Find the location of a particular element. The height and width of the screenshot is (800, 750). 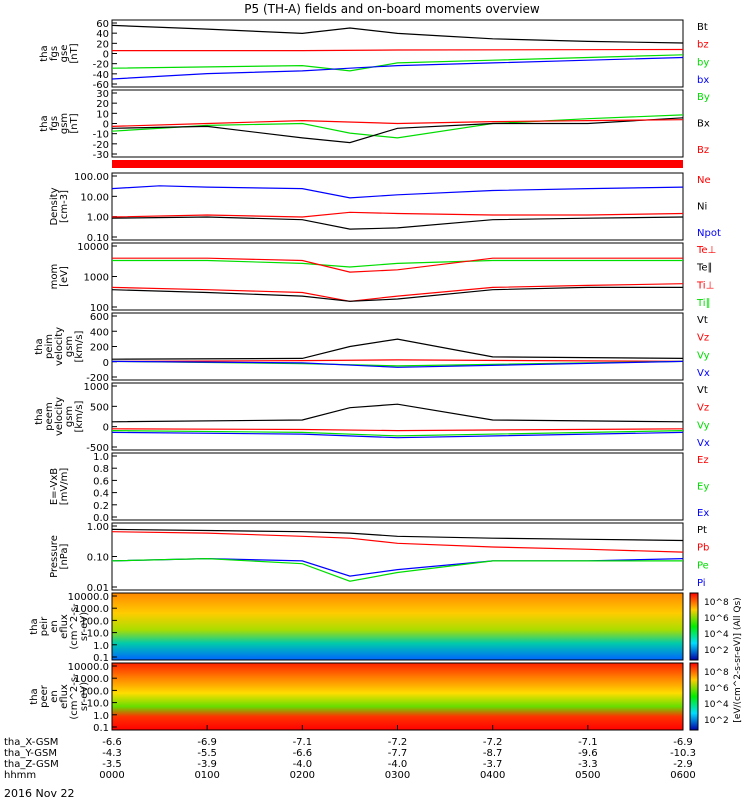

ylabel-line: E=-VxB is located at coordinates (54, 486).